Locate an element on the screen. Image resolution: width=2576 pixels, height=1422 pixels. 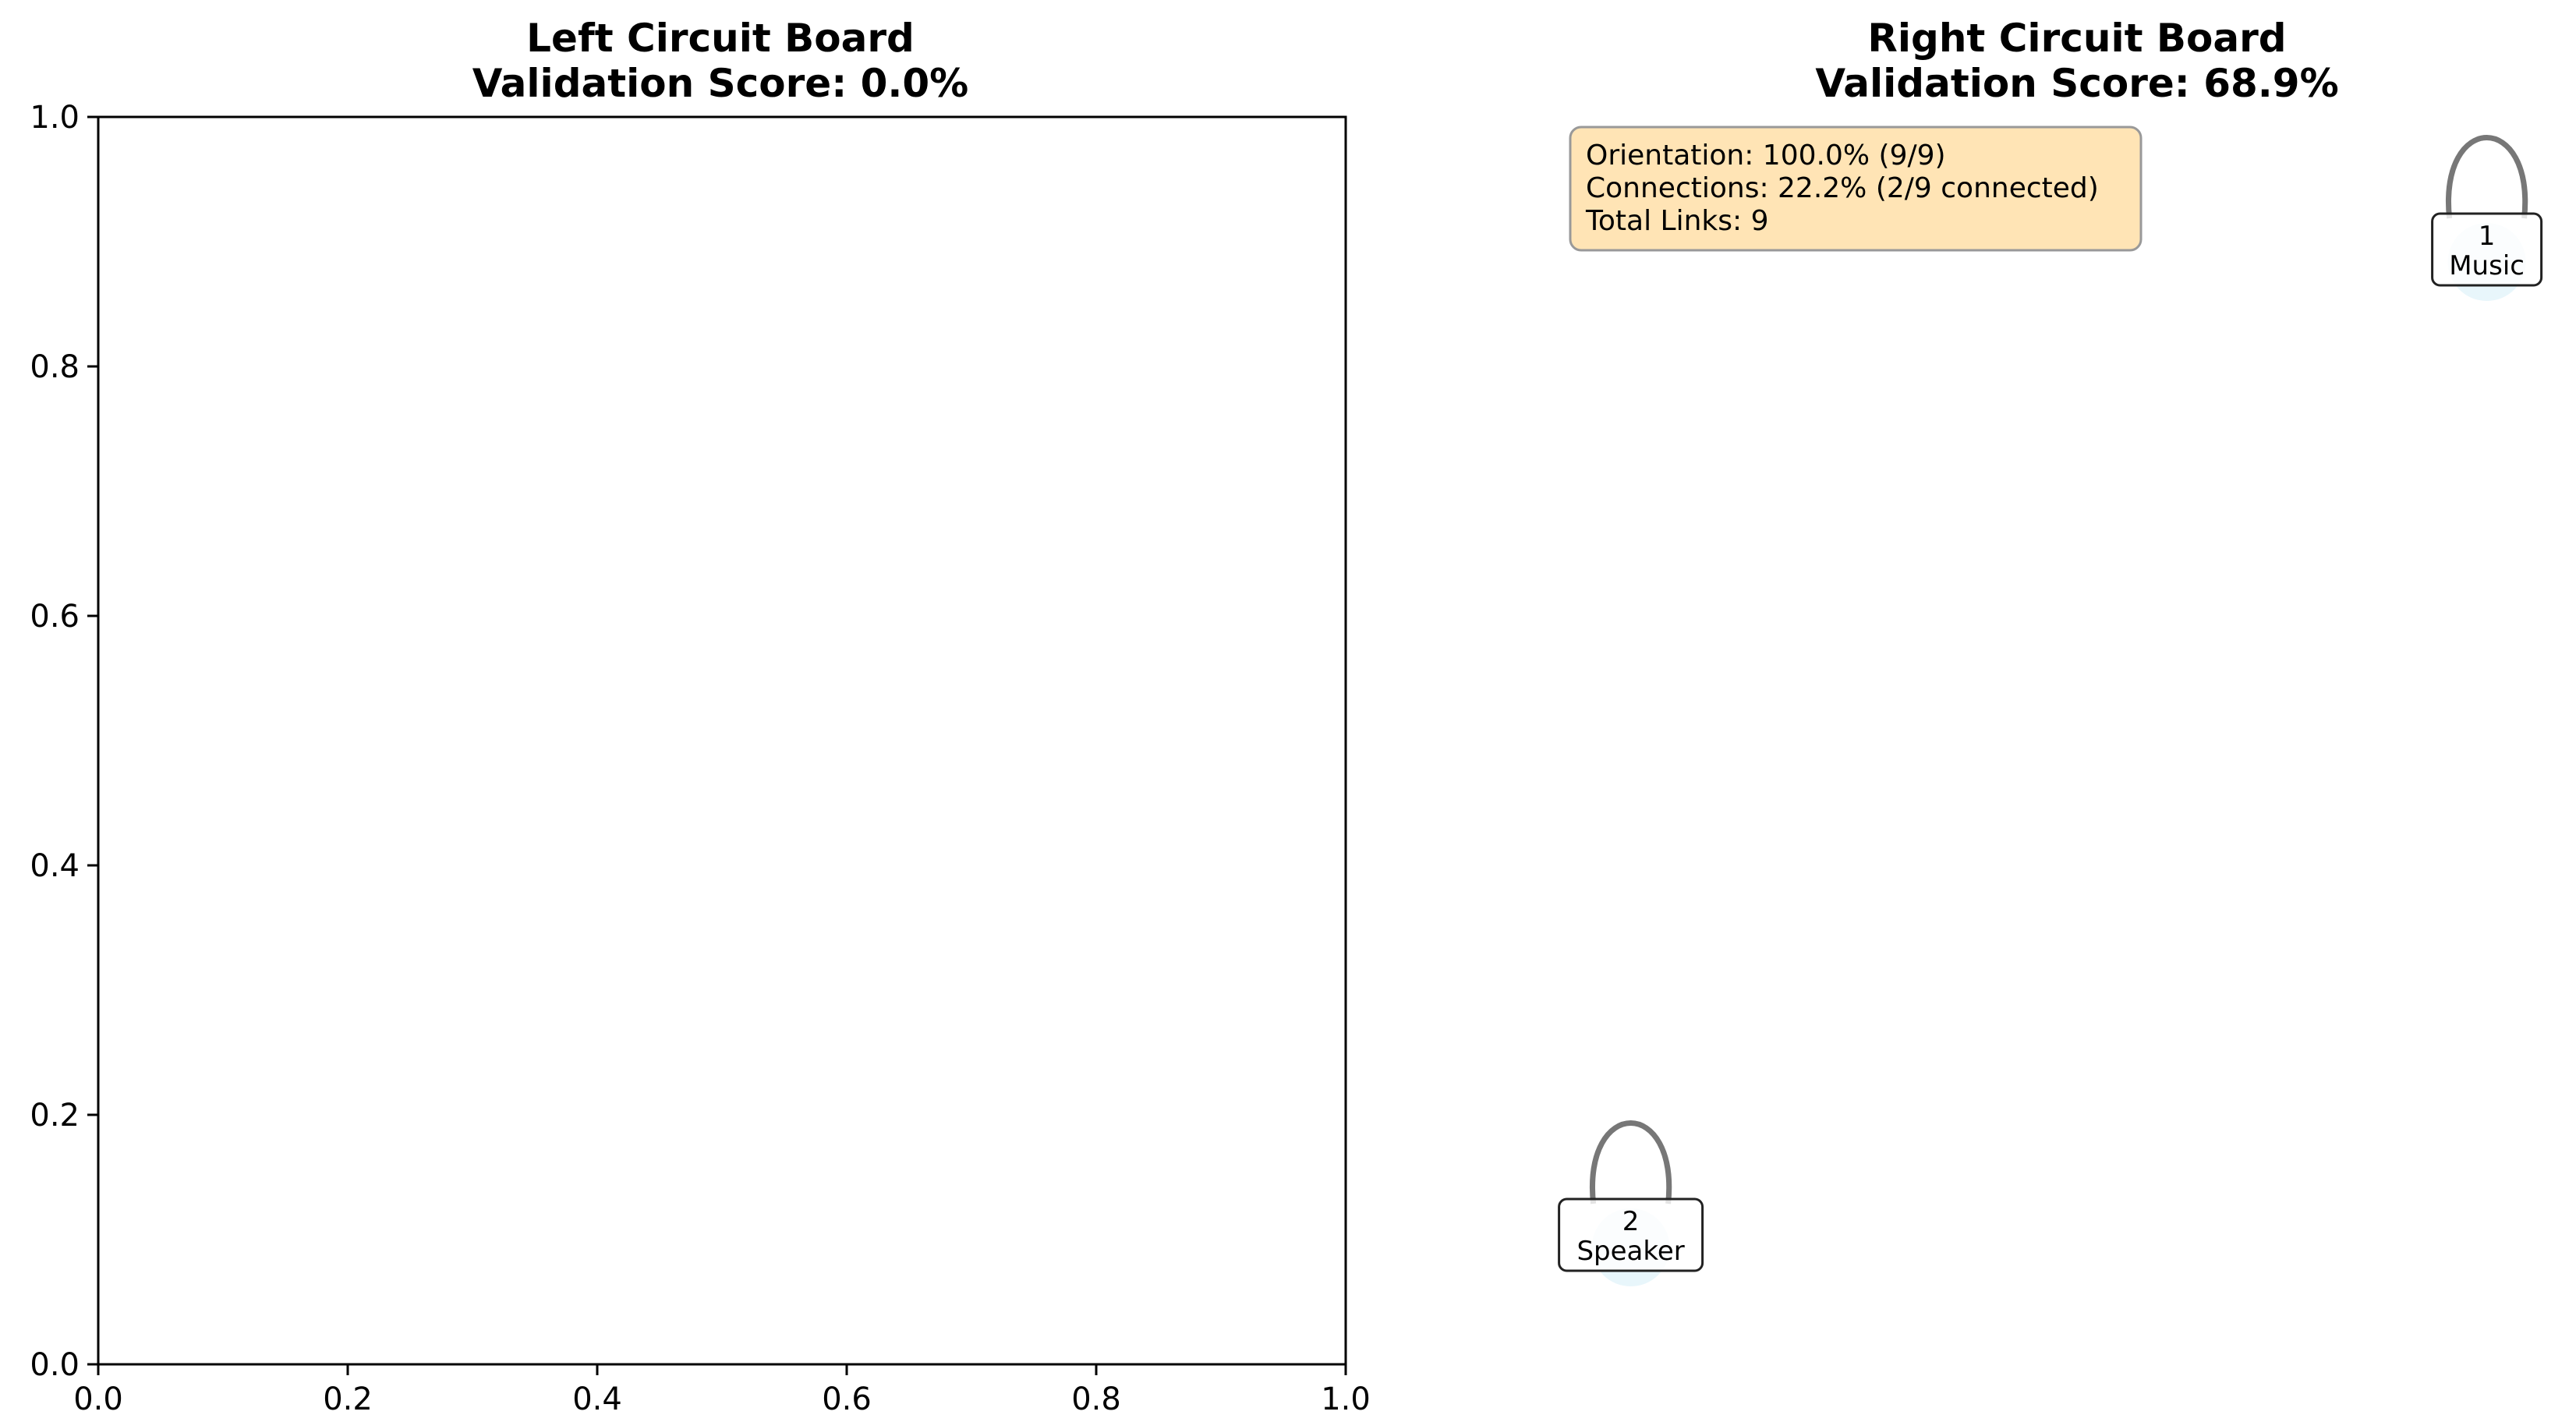
x-tick-label: 0.0 is located at coordinates (98, 1399).